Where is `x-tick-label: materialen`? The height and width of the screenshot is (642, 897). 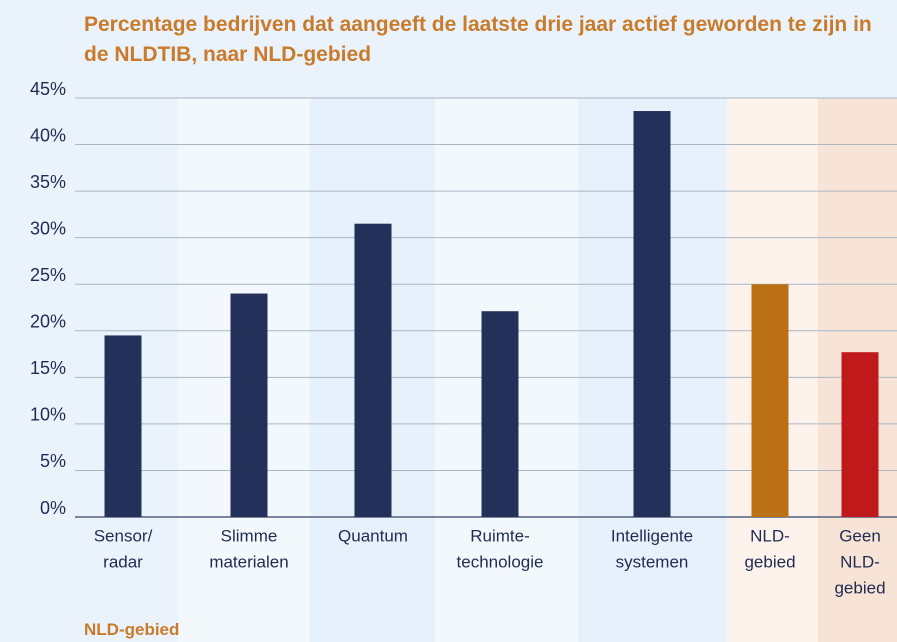 x-tick-label: materialen is located at coordinates (248, 561).